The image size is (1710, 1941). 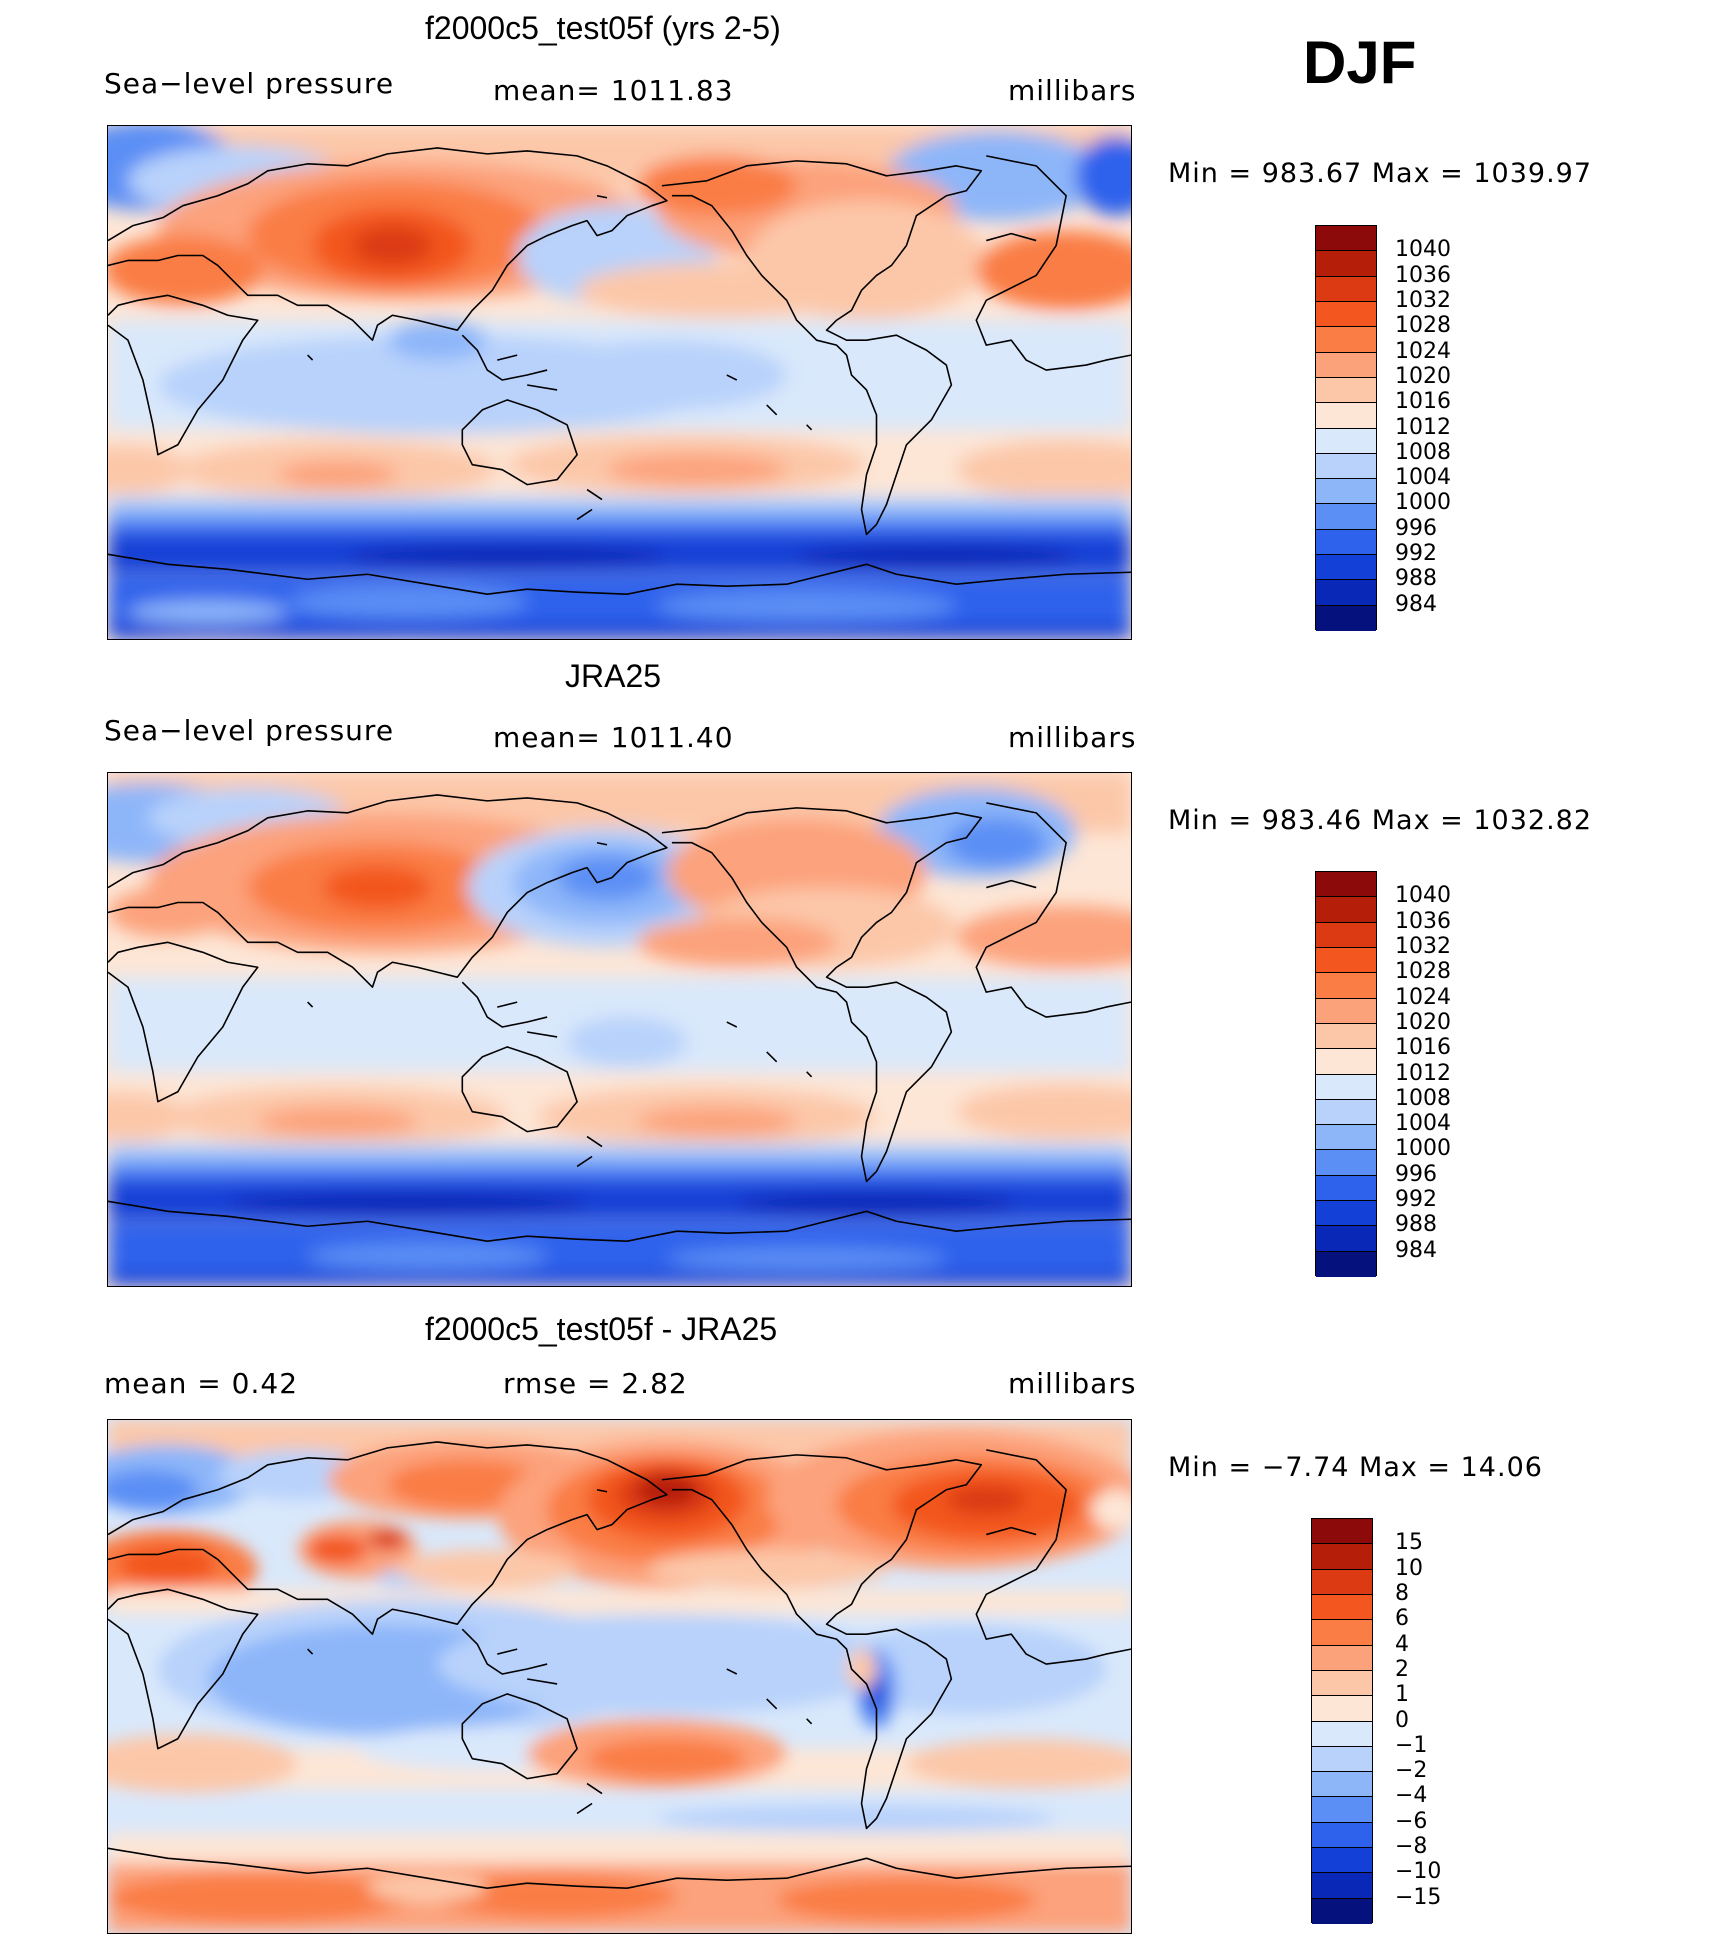 I want to click on panel2-mean-label: mean= 1011.40, so click(x=613, y=737).